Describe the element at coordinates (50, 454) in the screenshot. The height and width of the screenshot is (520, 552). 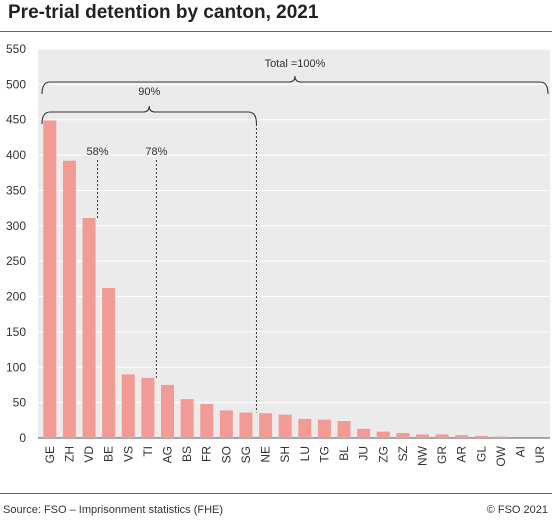
I see `x-tick-label: GE` at that location.